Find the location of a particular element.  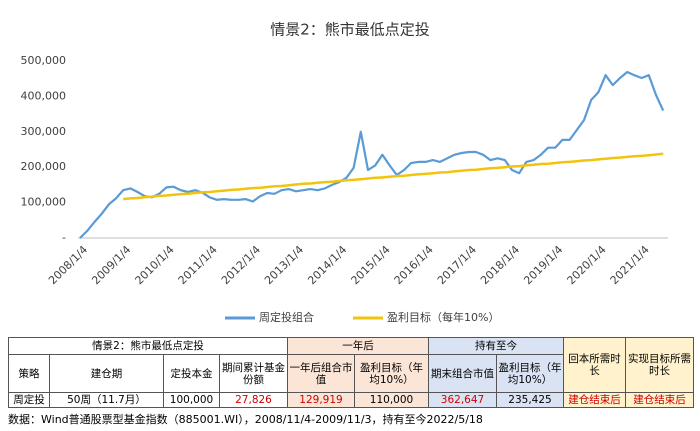

y-tick-label: 400,000 is located at coordinates (44, 95).